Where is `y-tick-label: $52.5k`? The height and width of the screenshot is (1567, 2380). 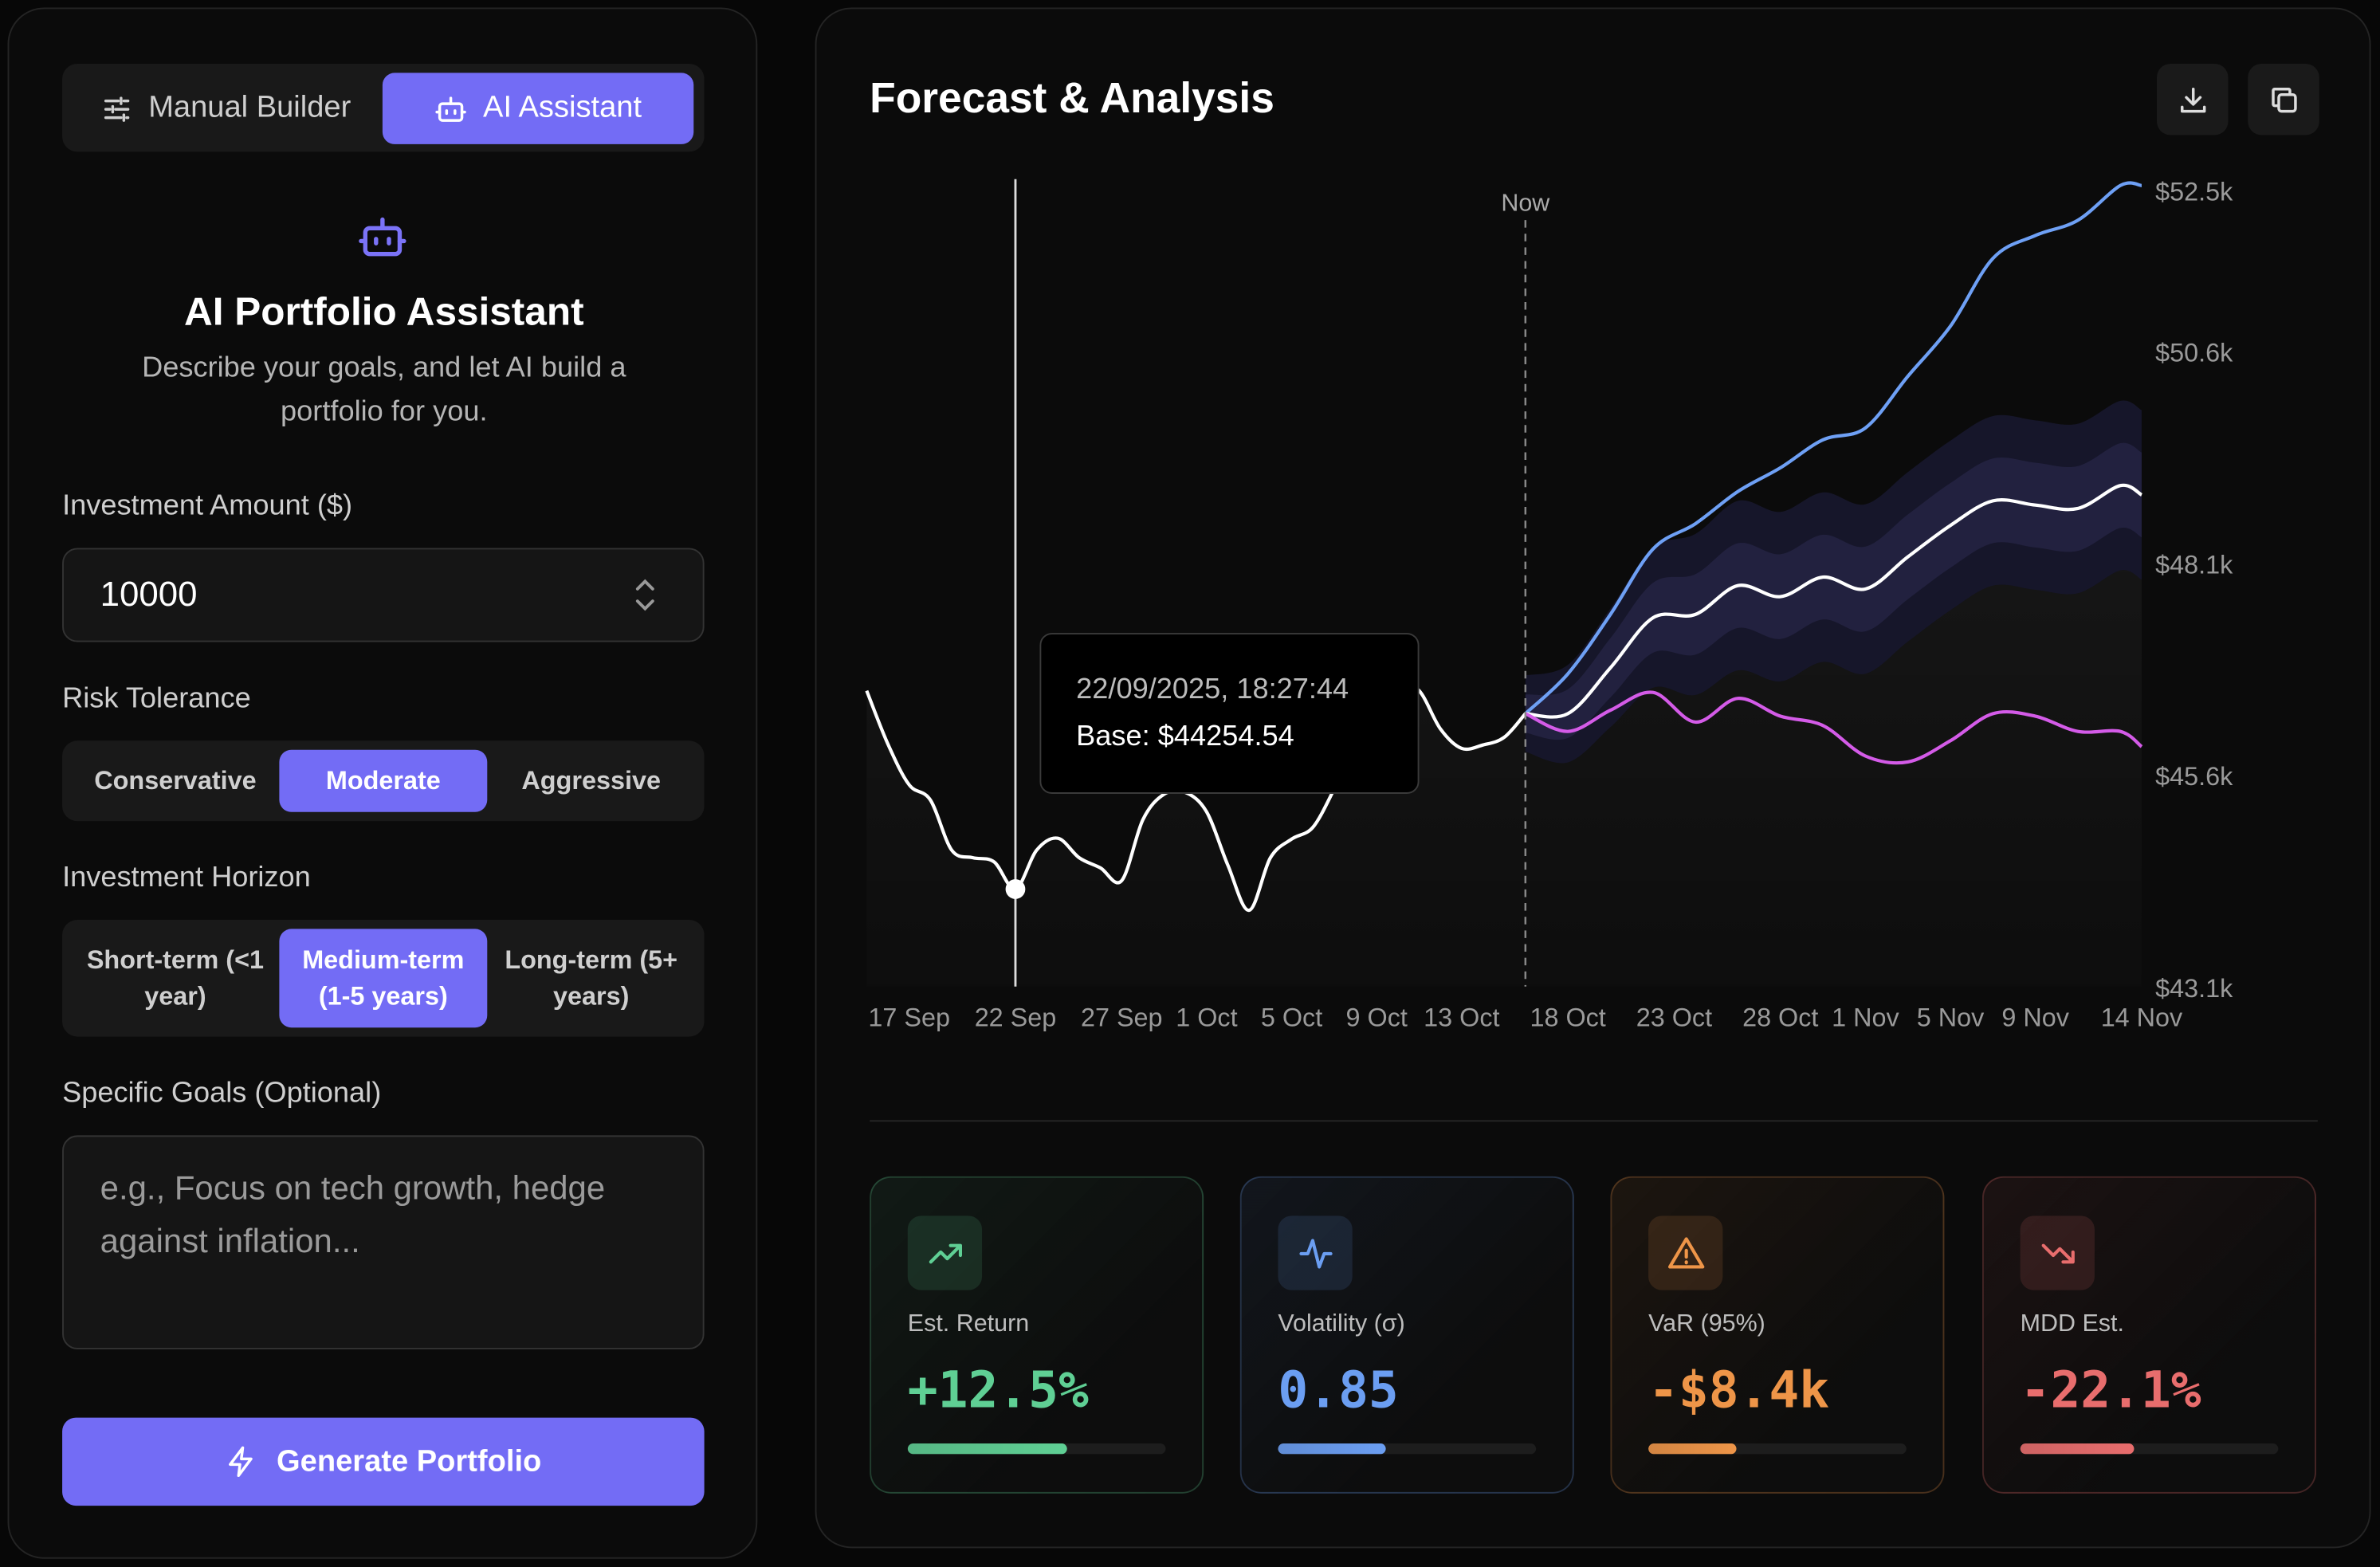 y-tick-label: $52.5k is located at coordinates (2194, 192).